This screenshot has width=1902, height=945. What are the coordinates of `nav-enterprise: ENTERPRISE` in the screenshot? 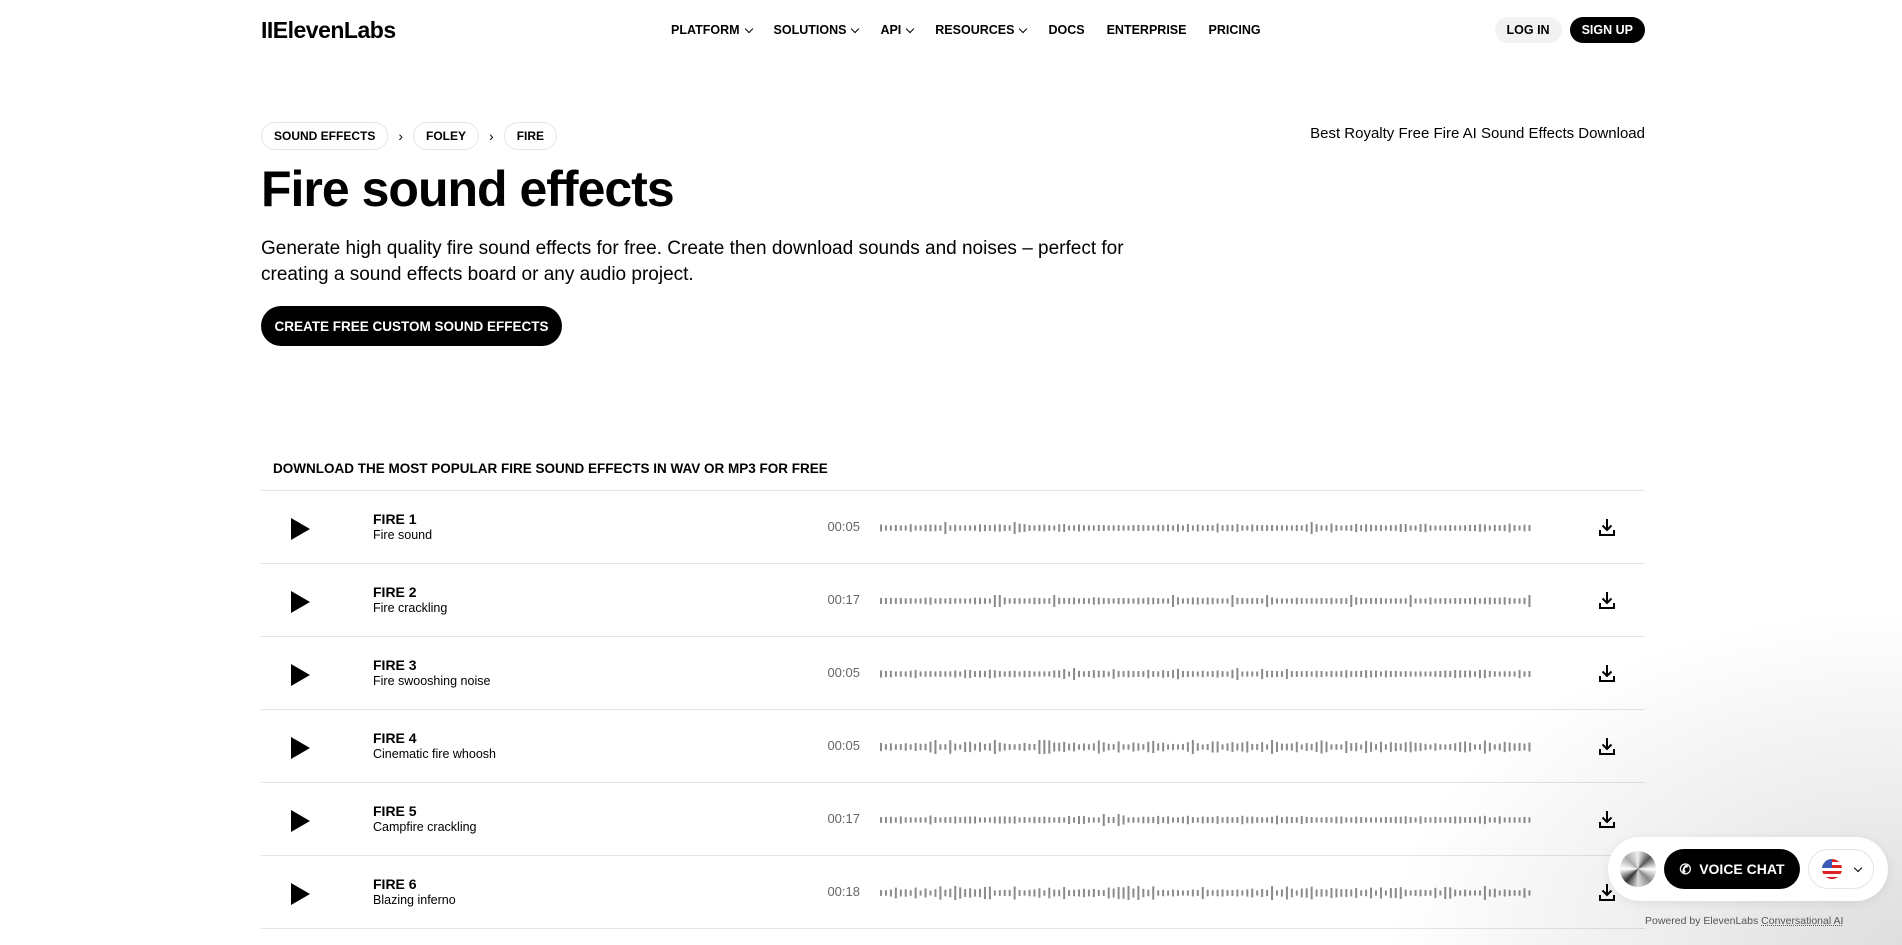 It's located at (1146, 30).